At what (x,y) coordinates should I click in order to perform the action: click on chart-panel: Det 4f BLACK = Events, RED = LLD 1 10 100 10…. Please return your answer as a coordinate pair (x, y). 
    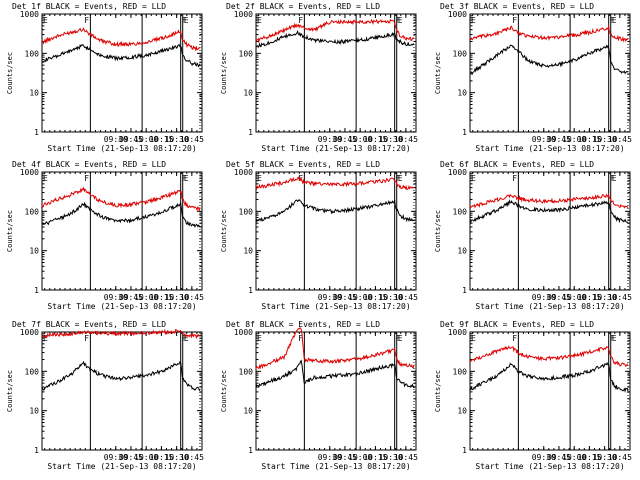
    Looking at the image, I should click on (105, 235).